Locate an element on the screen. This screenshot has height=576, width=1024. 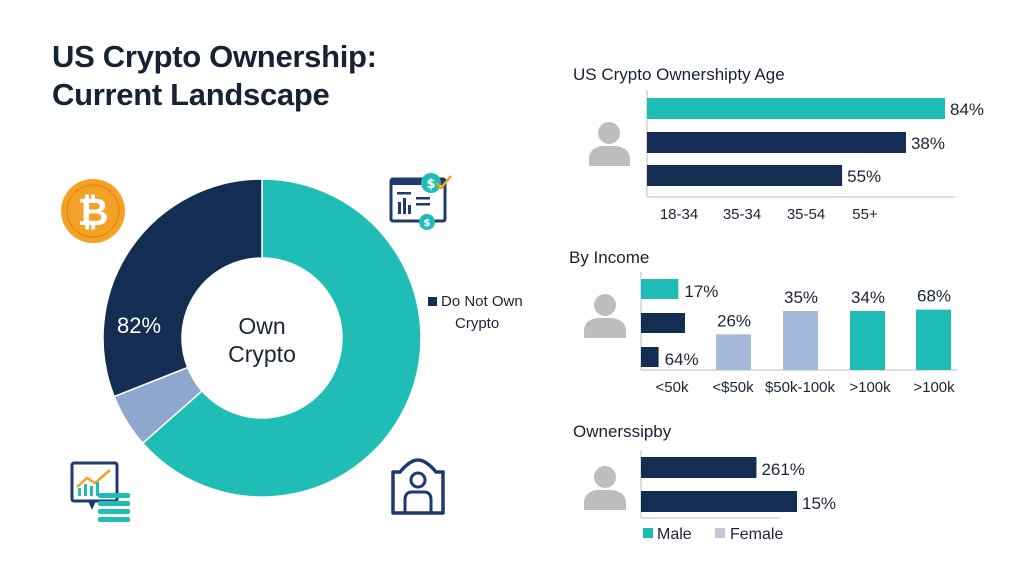
analytics-dashboard-icon is located at coordinates (100, 491).